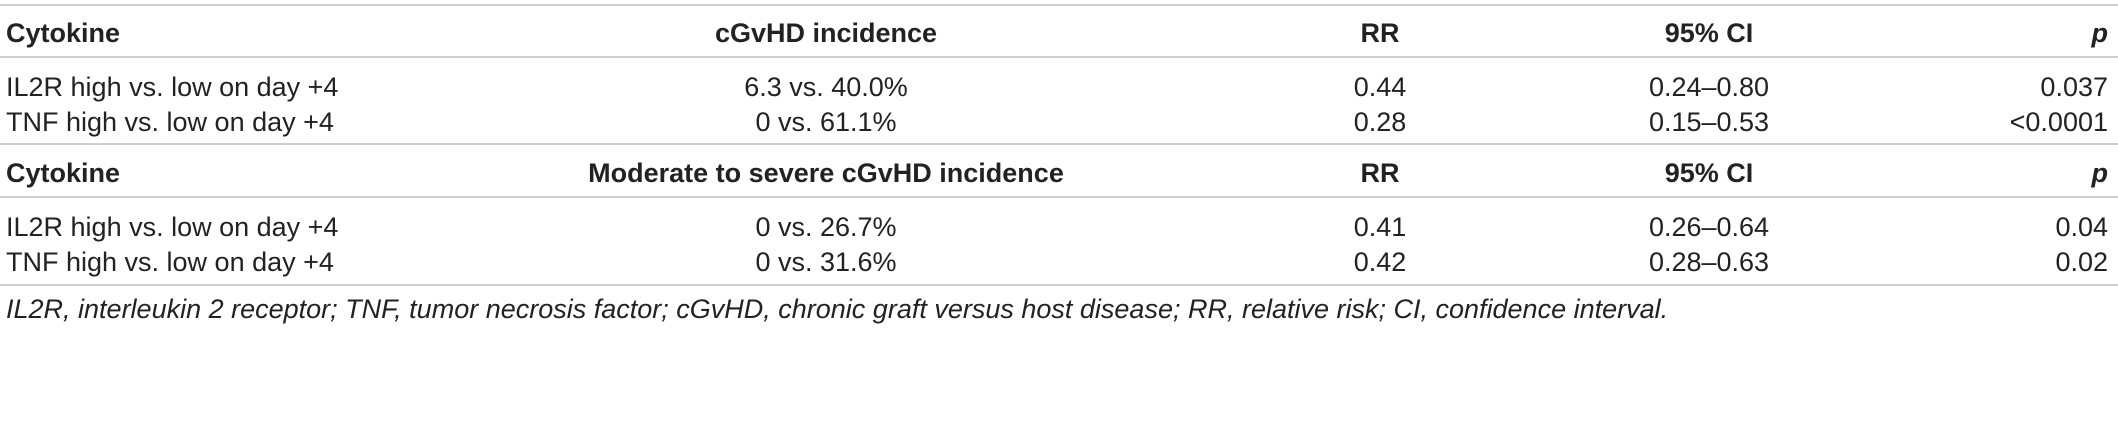 The width and height of the screenshot is (2118, 433). What do you see at coordinates (1380, 227) in the screenshot?
I see `cell-rr: 0.41` at bounding box center [1380, 227].